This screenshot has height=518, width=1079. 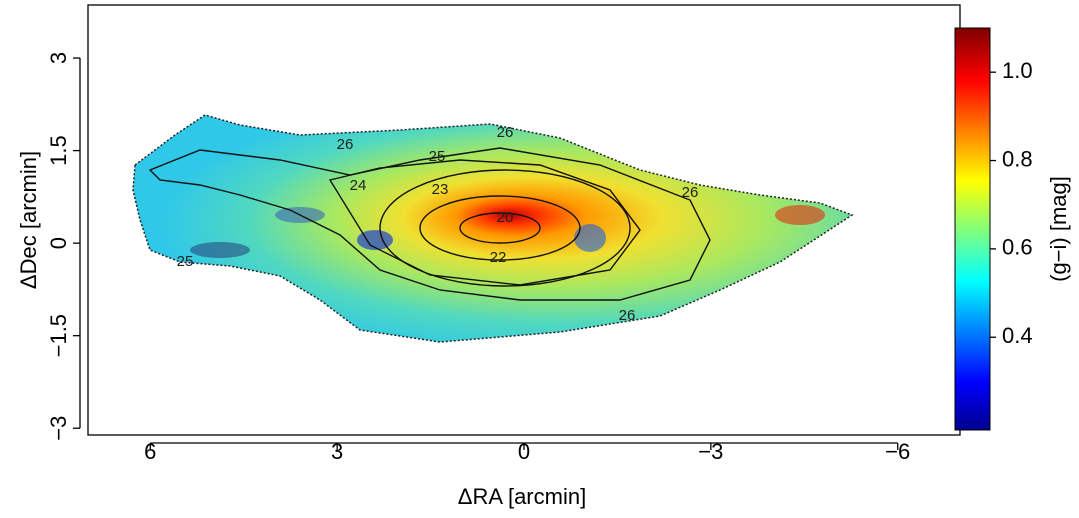 I want to click on colorbar, so click(x=972, y=229).